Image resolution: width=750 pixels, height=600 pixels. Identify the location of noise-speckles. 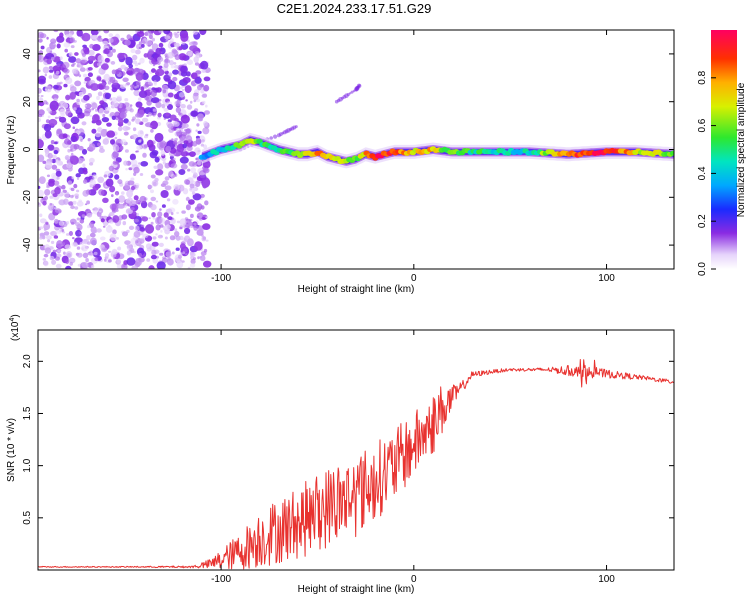
(125, 149).